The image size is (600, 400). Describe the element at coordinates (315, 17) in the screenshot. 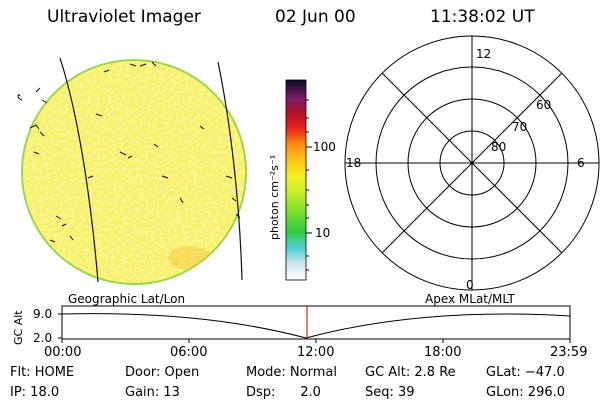

I see `date-label: 02 Jun 00` at that location.